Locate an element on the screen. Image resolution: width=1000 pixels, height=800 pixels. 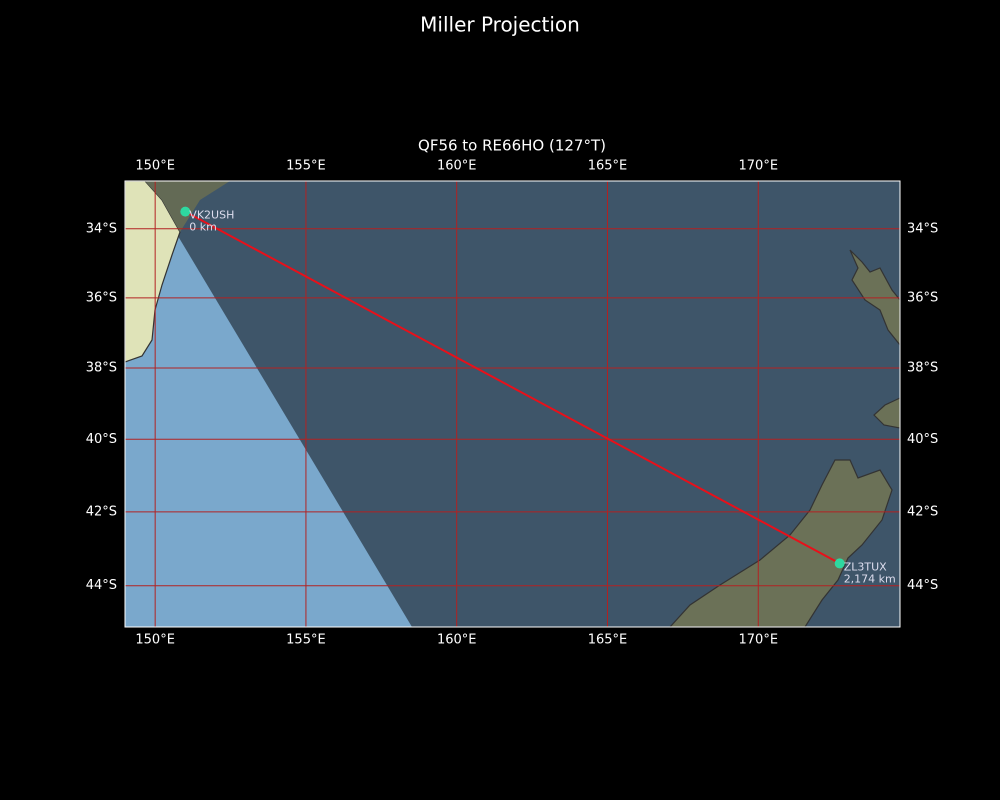
australia-land-night is located at coordinates (187, 206).